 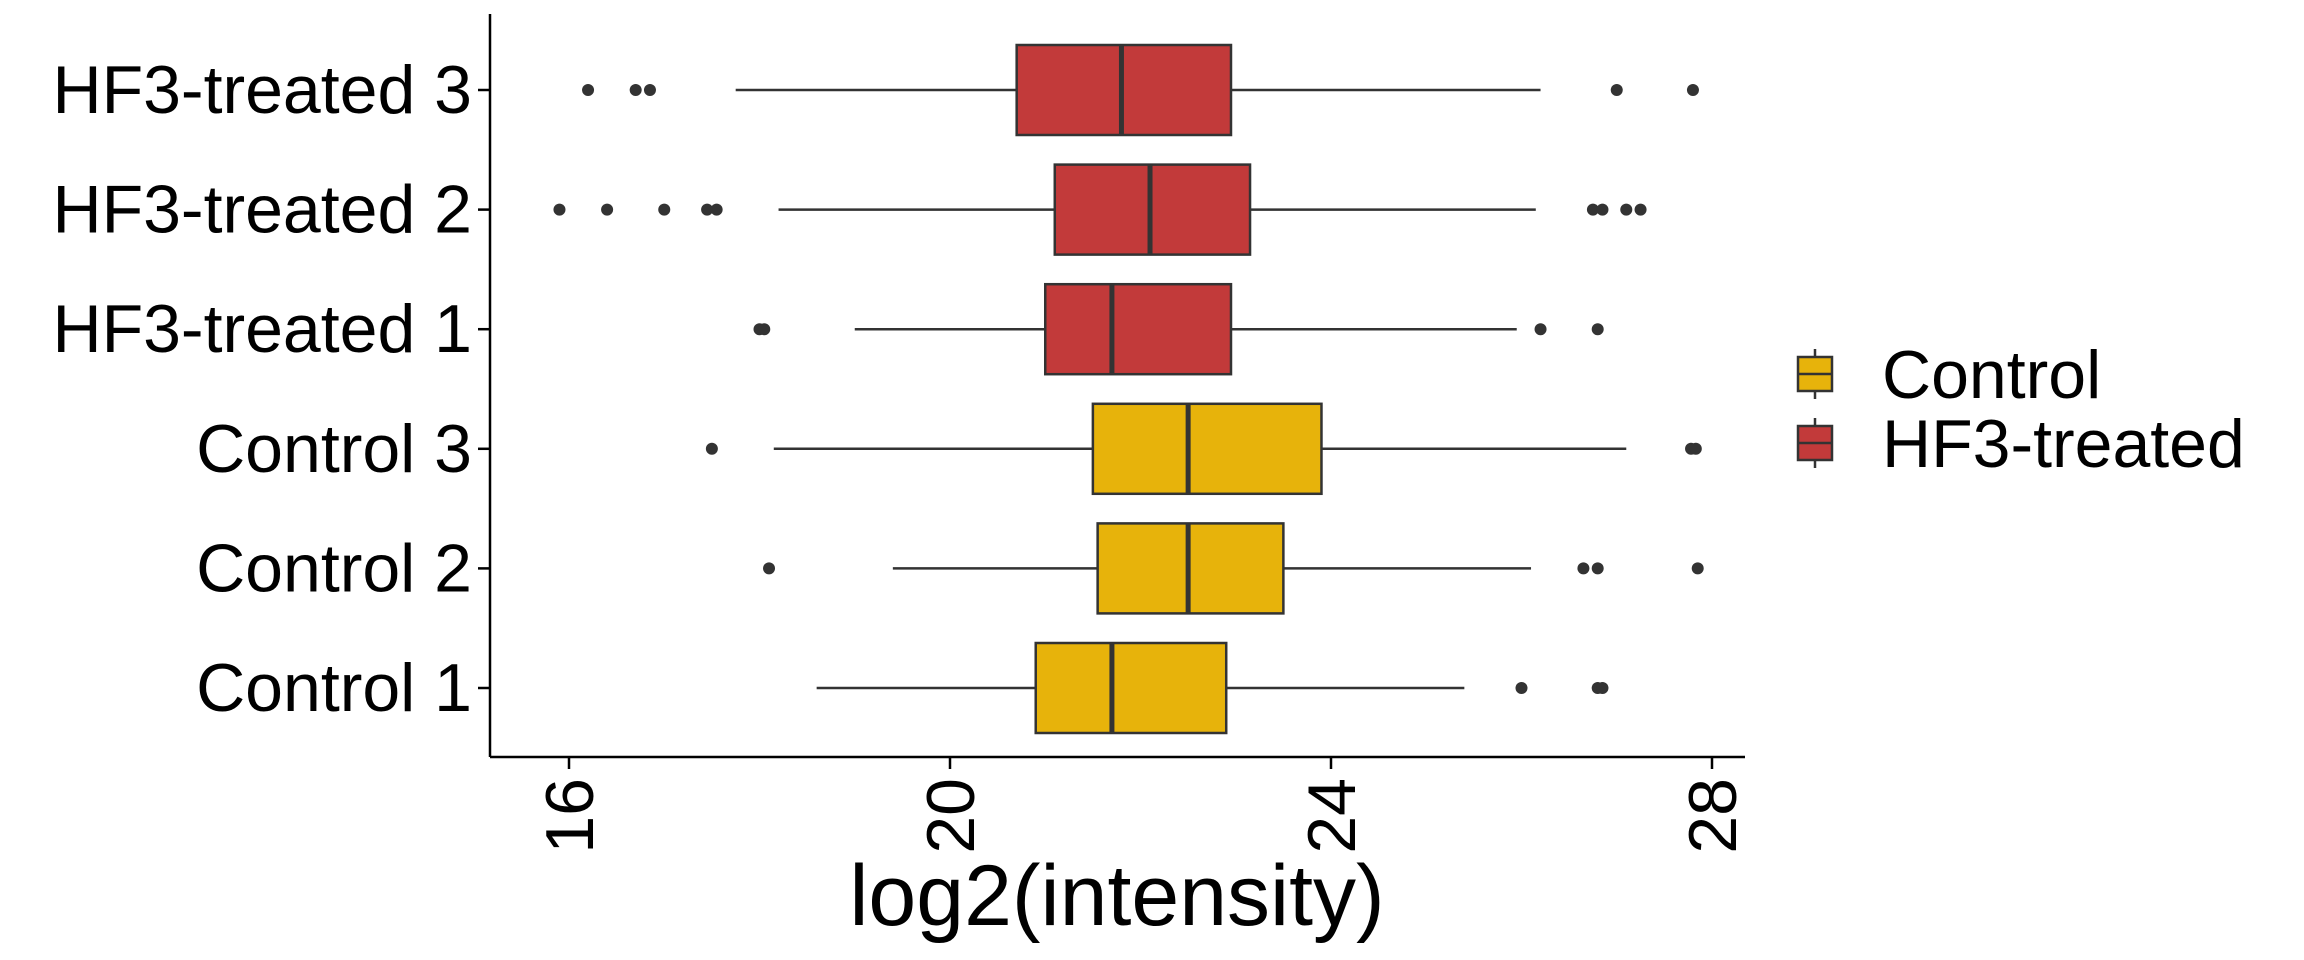 What do you see at coordinates (1141, 805) in the screenshot?
I see `x-axis-ticks: 16 20 24 28` at bounding box center [1141, 805].